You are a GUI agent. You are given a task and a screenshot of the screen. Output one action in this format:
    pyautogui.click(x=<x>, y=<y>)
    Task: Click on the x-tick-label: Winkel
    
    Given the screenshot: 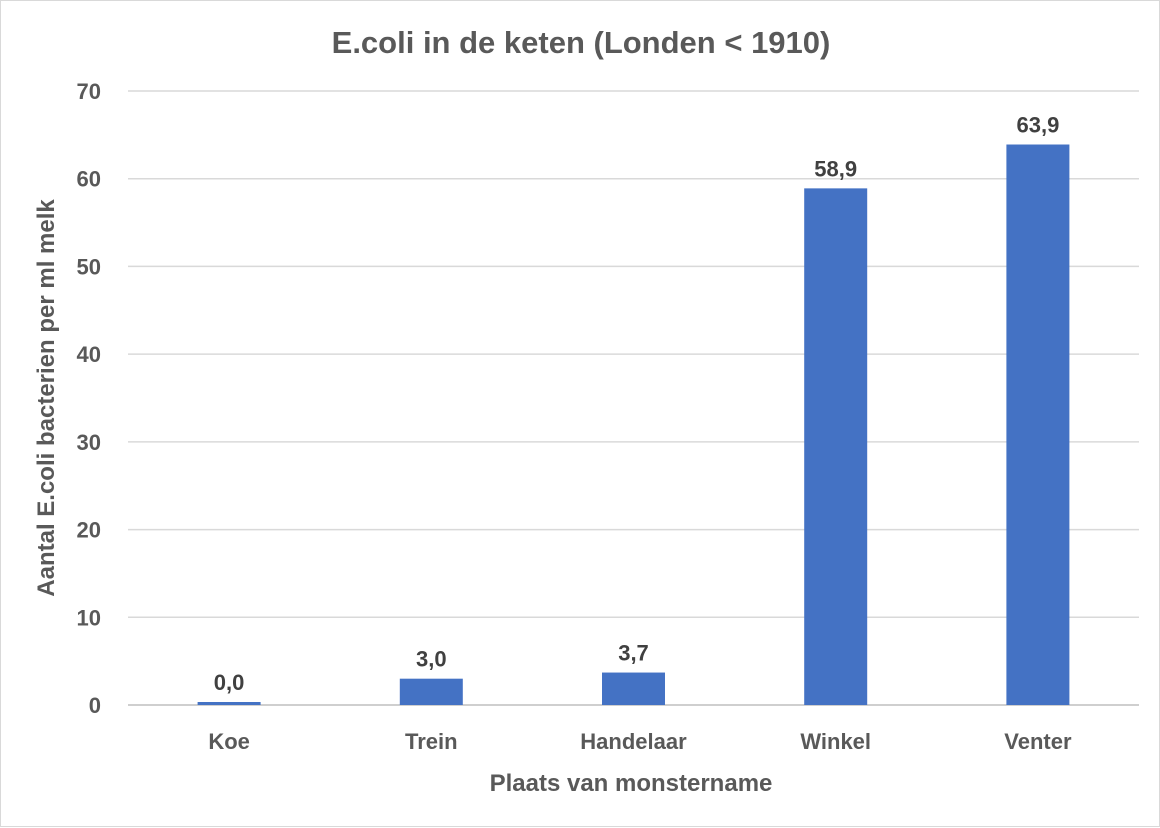 What is the action you would take?
    pyautogui.click(x=835, y=741)
    